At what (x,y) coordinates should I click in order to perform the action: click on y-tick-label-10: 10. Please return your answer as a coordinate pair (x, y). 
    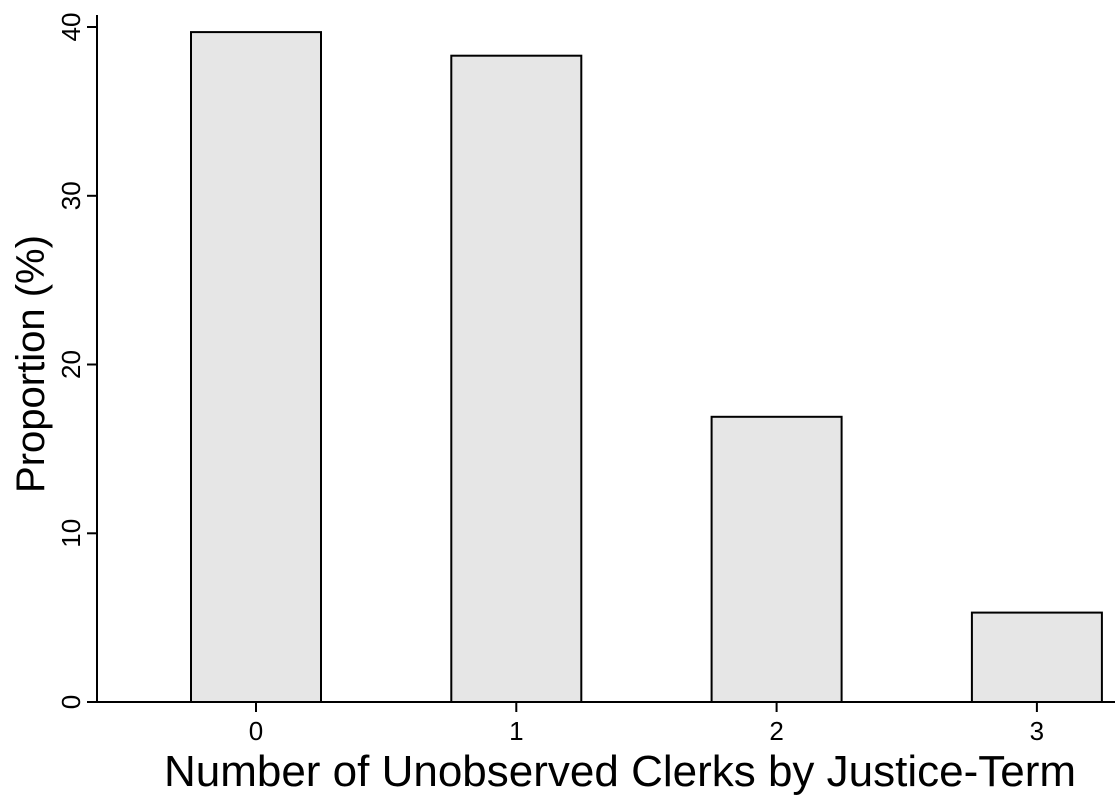
    Looking at the image, I should click on (71, 533).